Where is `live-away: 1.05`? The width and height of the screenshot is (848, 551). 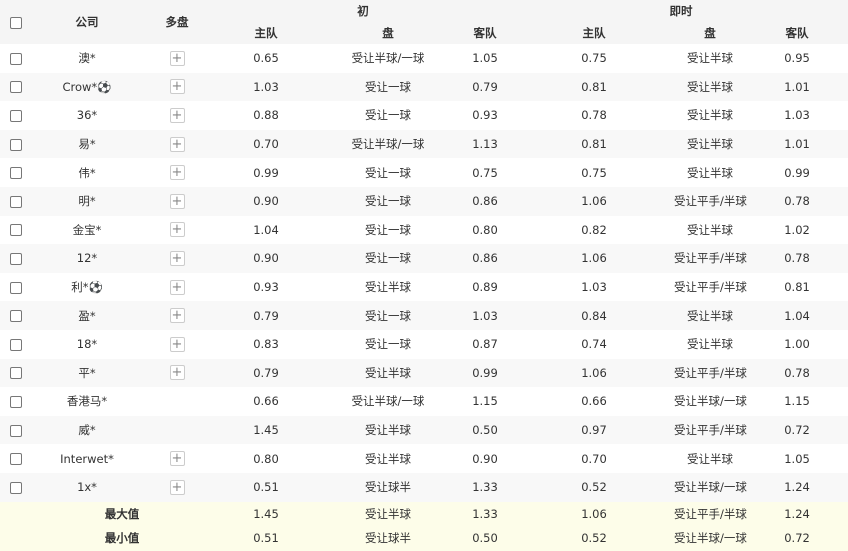
live-away: 1.05 is located at coordinates (797, 458).